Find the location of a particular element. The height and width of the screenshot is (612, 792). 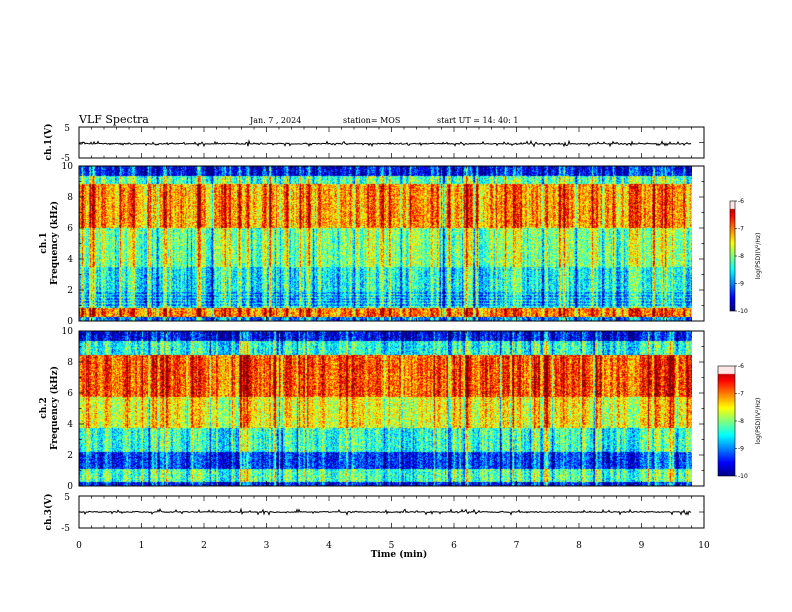

x-axis-label: Time (min) is located at coordinates (399, 554).